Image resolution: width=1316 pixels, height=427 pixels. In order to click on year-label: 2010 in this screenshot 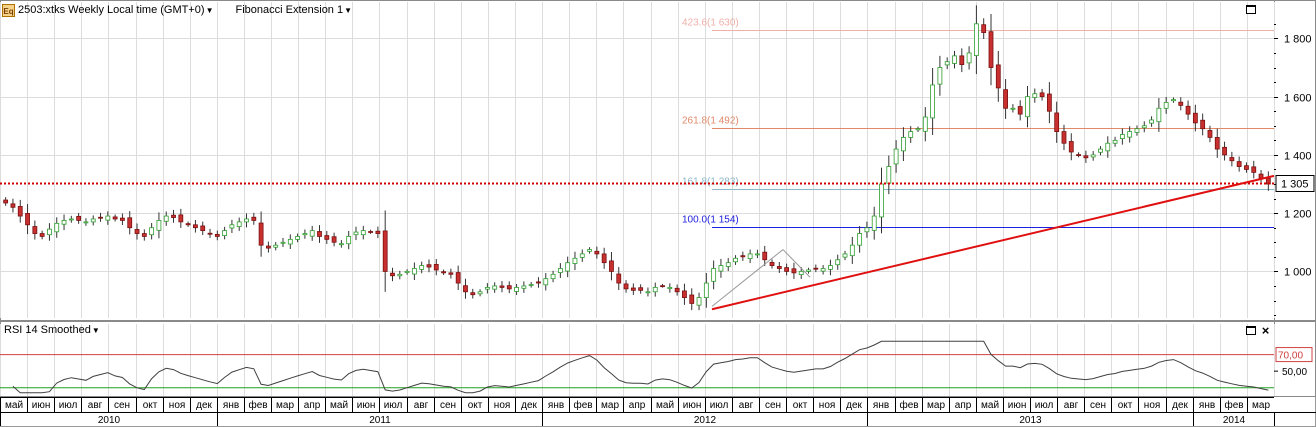, I will do `click(109, 420)`.